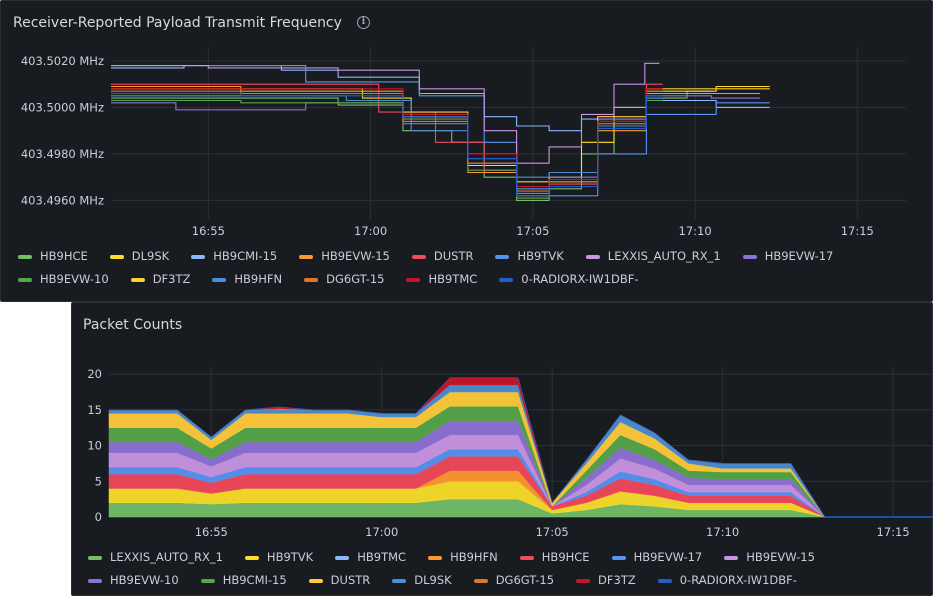  I want to click on series-line-hb9hfn, so click(387, 136).